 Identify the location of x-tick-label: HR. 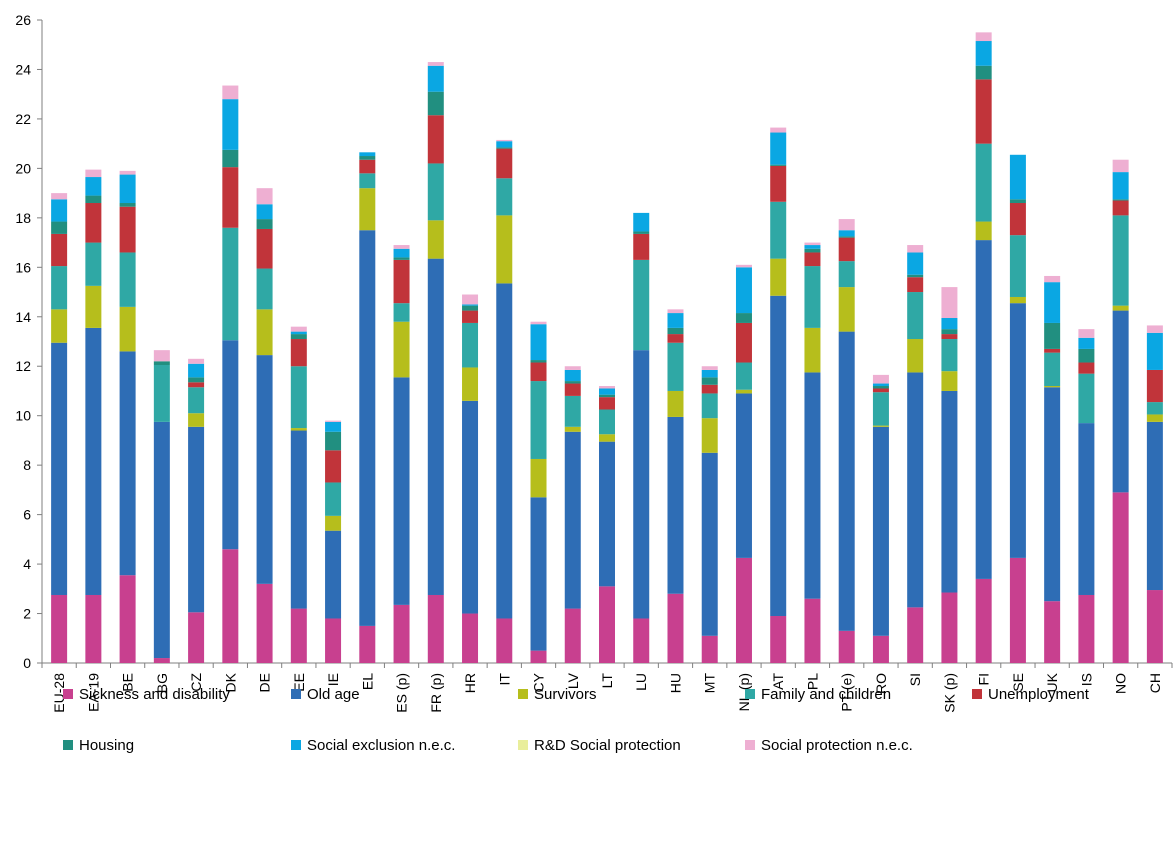
(470, 683).